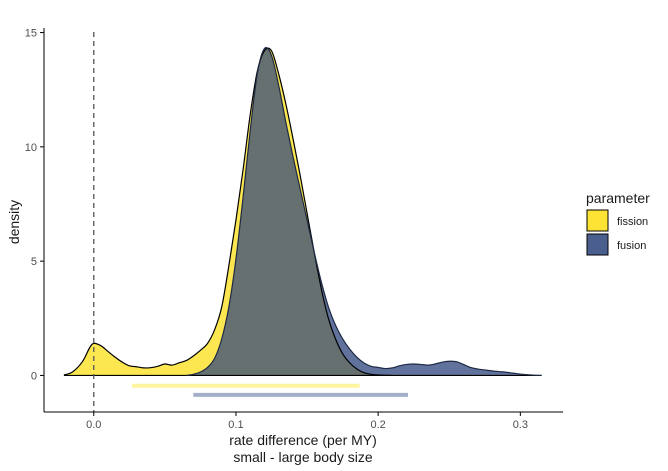 This screenshot has height=471, width=668. I want to click on y-tick-label: 5, so click(34, 262).